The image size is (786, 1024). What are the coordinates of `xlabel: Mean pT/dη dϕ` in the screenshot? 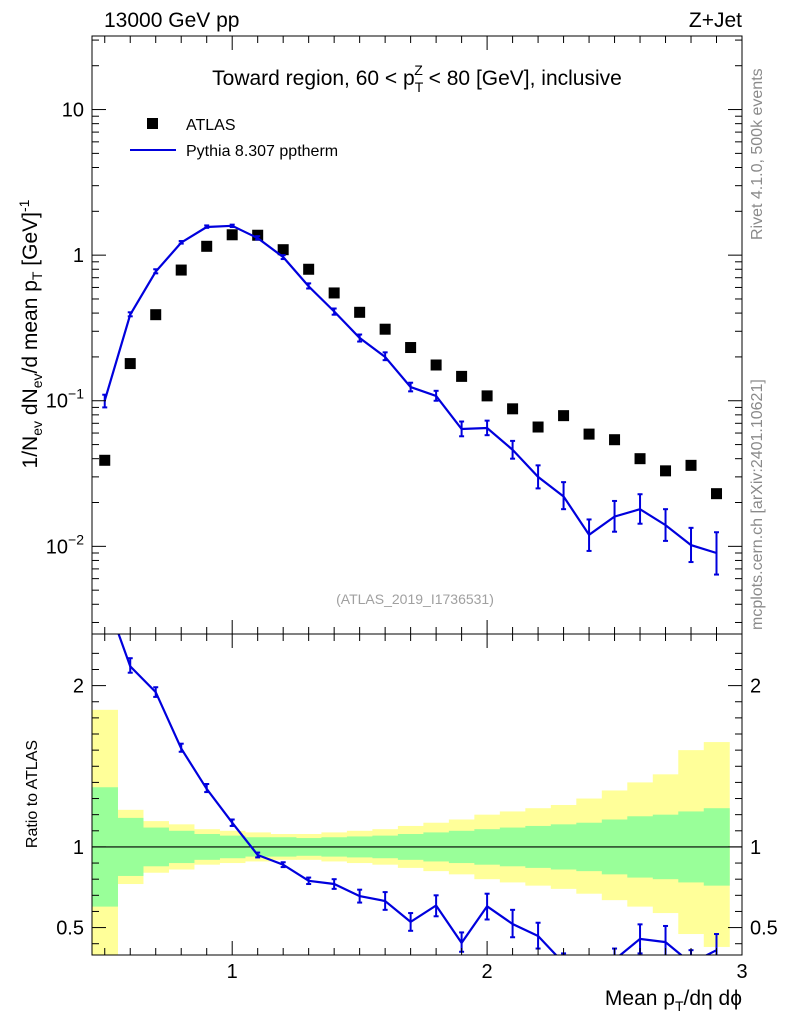 It's located at (673, 1000).